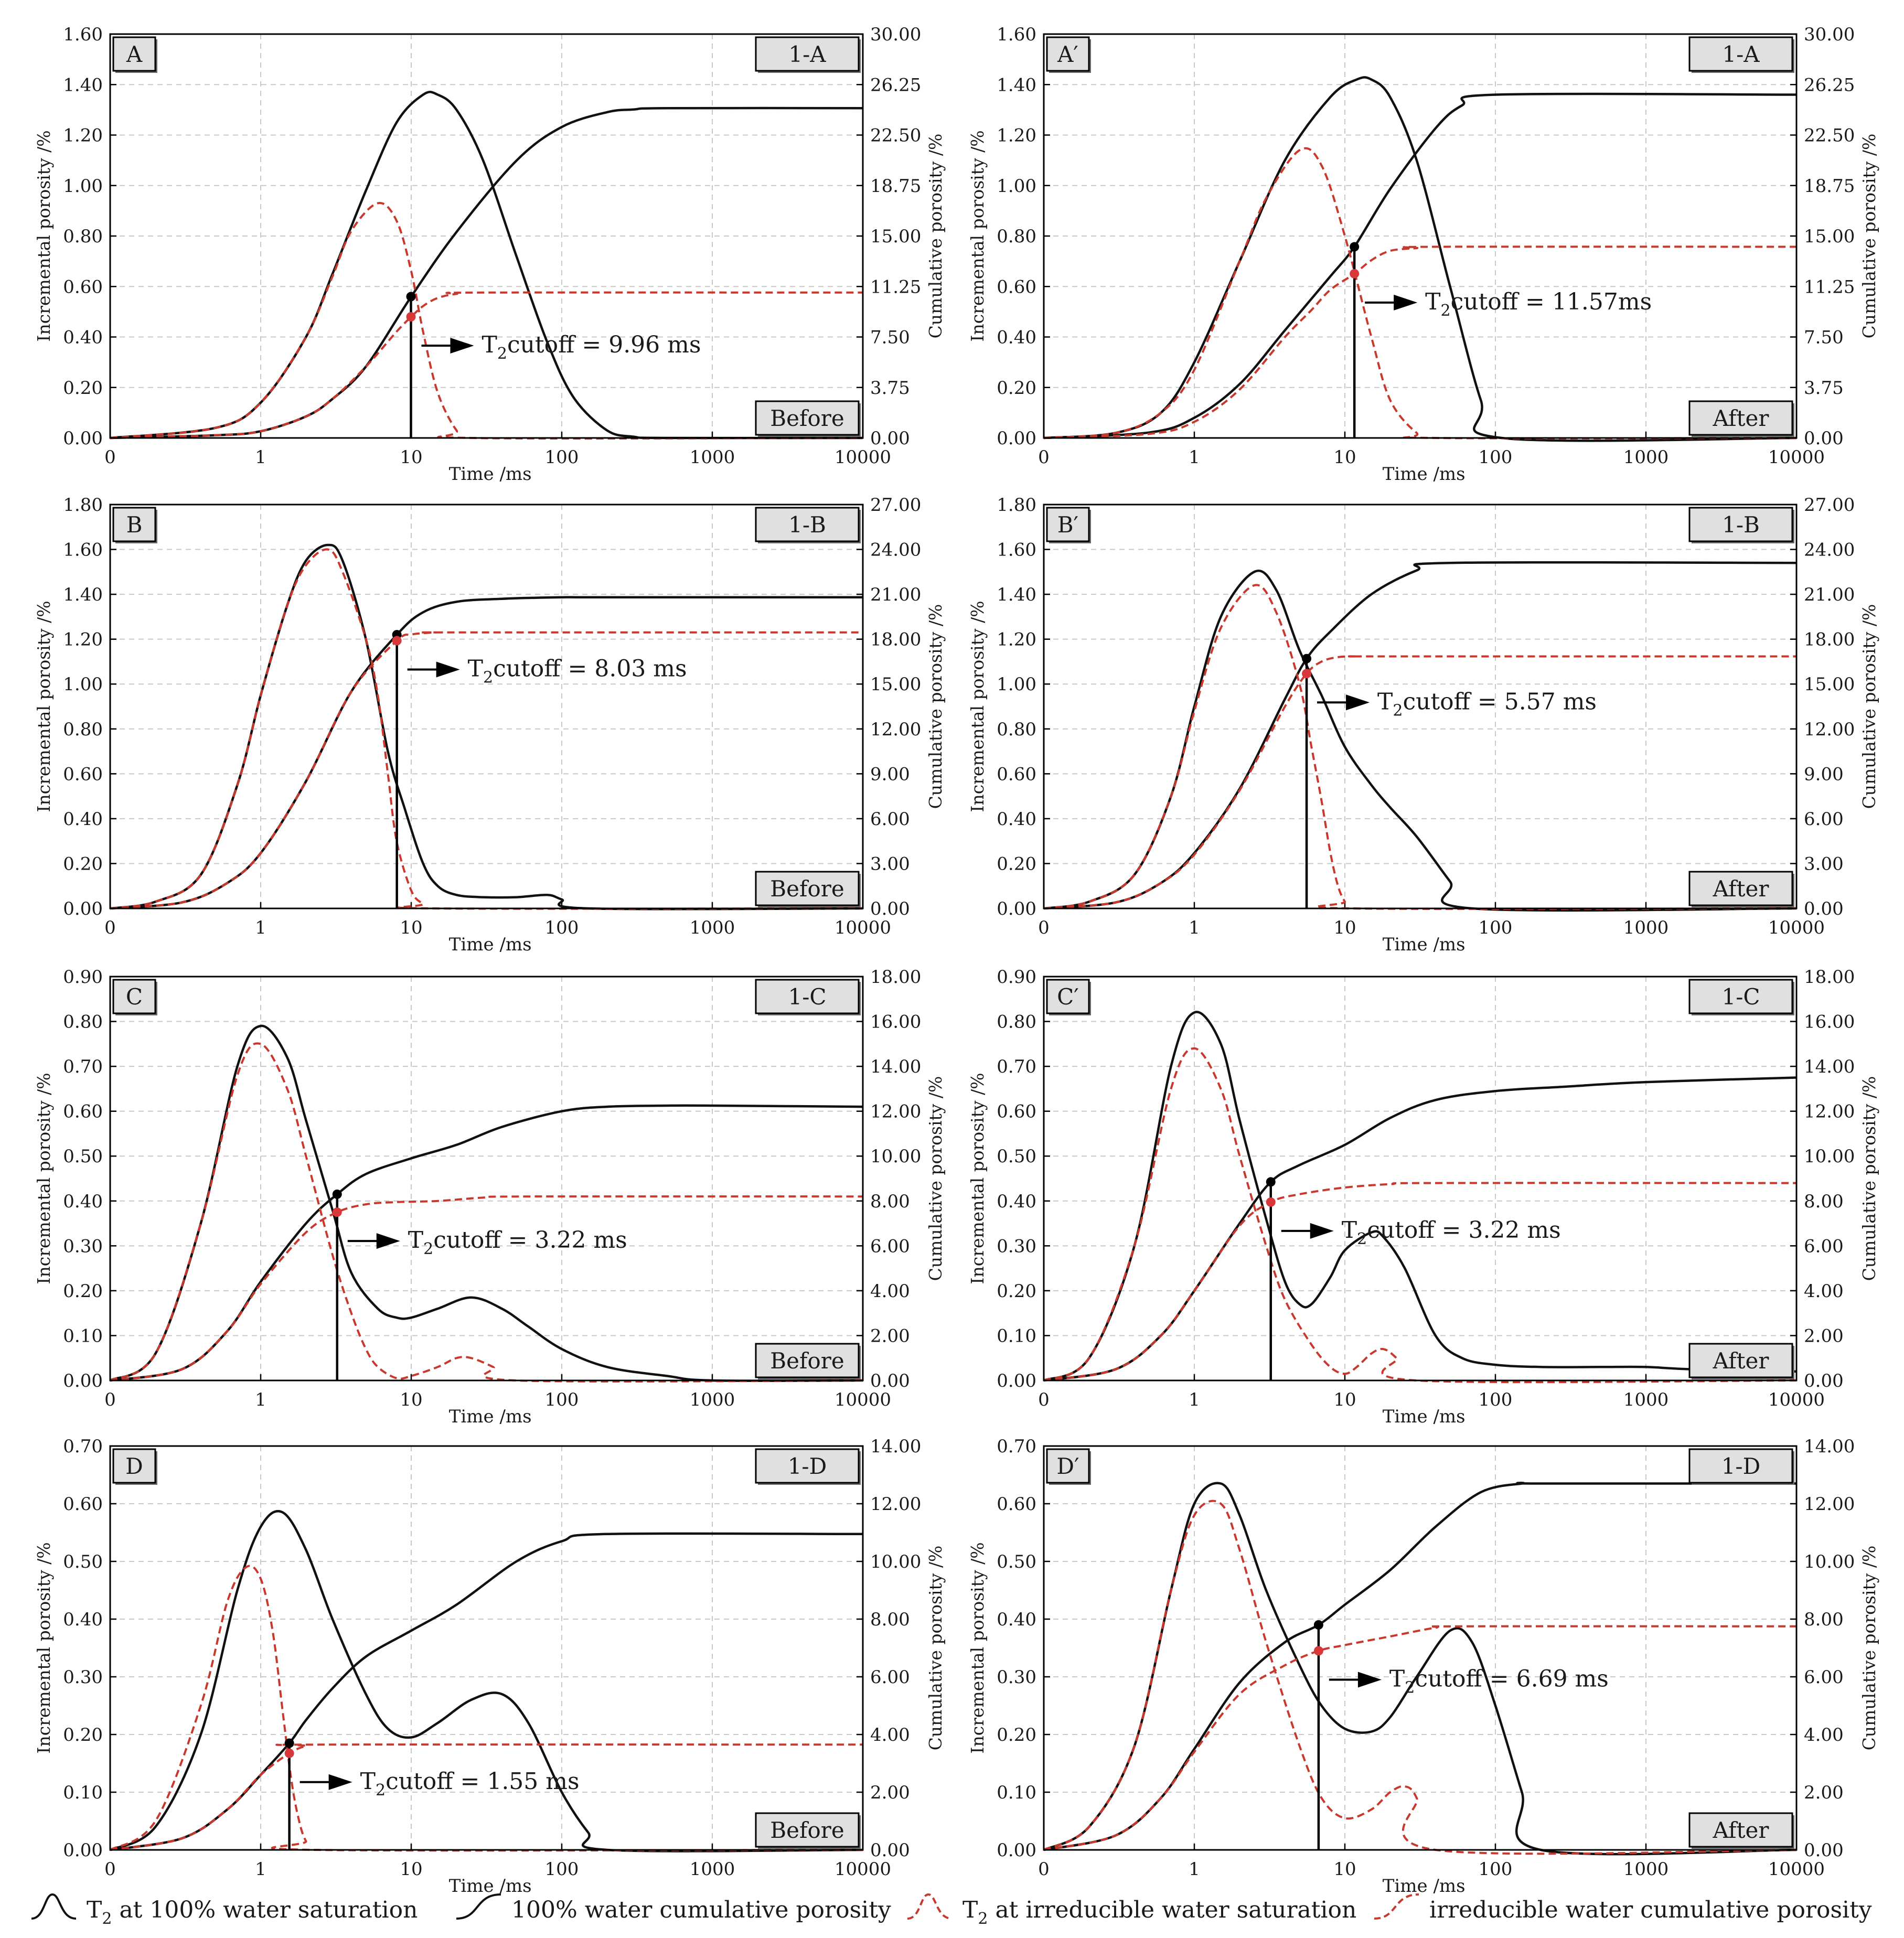  What do you see at coordinates (54, 1906) in the screenshot?
I see `peak-icon` at bounding box center [54, 1906].